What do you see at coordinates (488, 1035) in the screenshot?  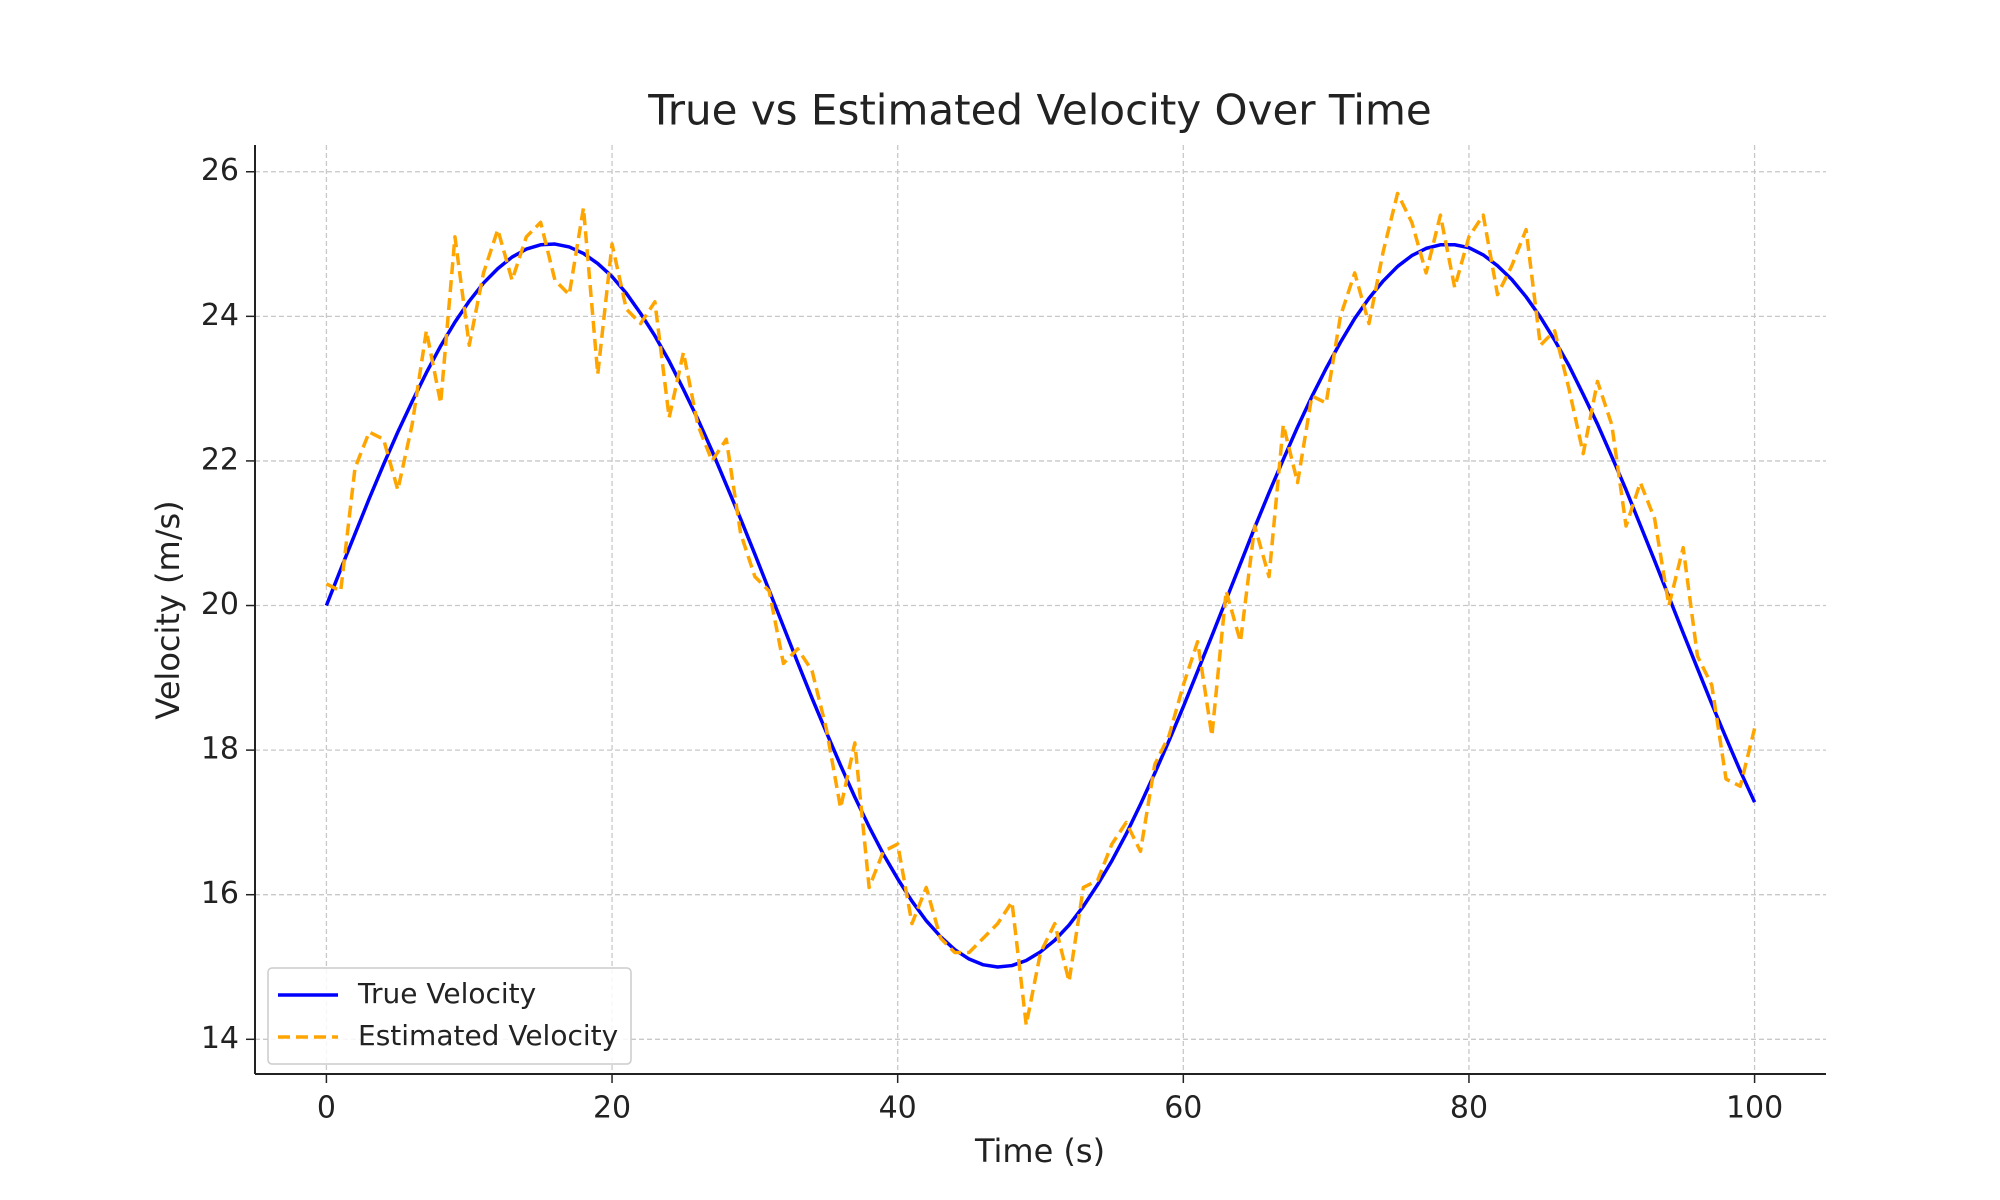 I see `legend-label: Estimated Velocity` at bounding box center [488, 1035].